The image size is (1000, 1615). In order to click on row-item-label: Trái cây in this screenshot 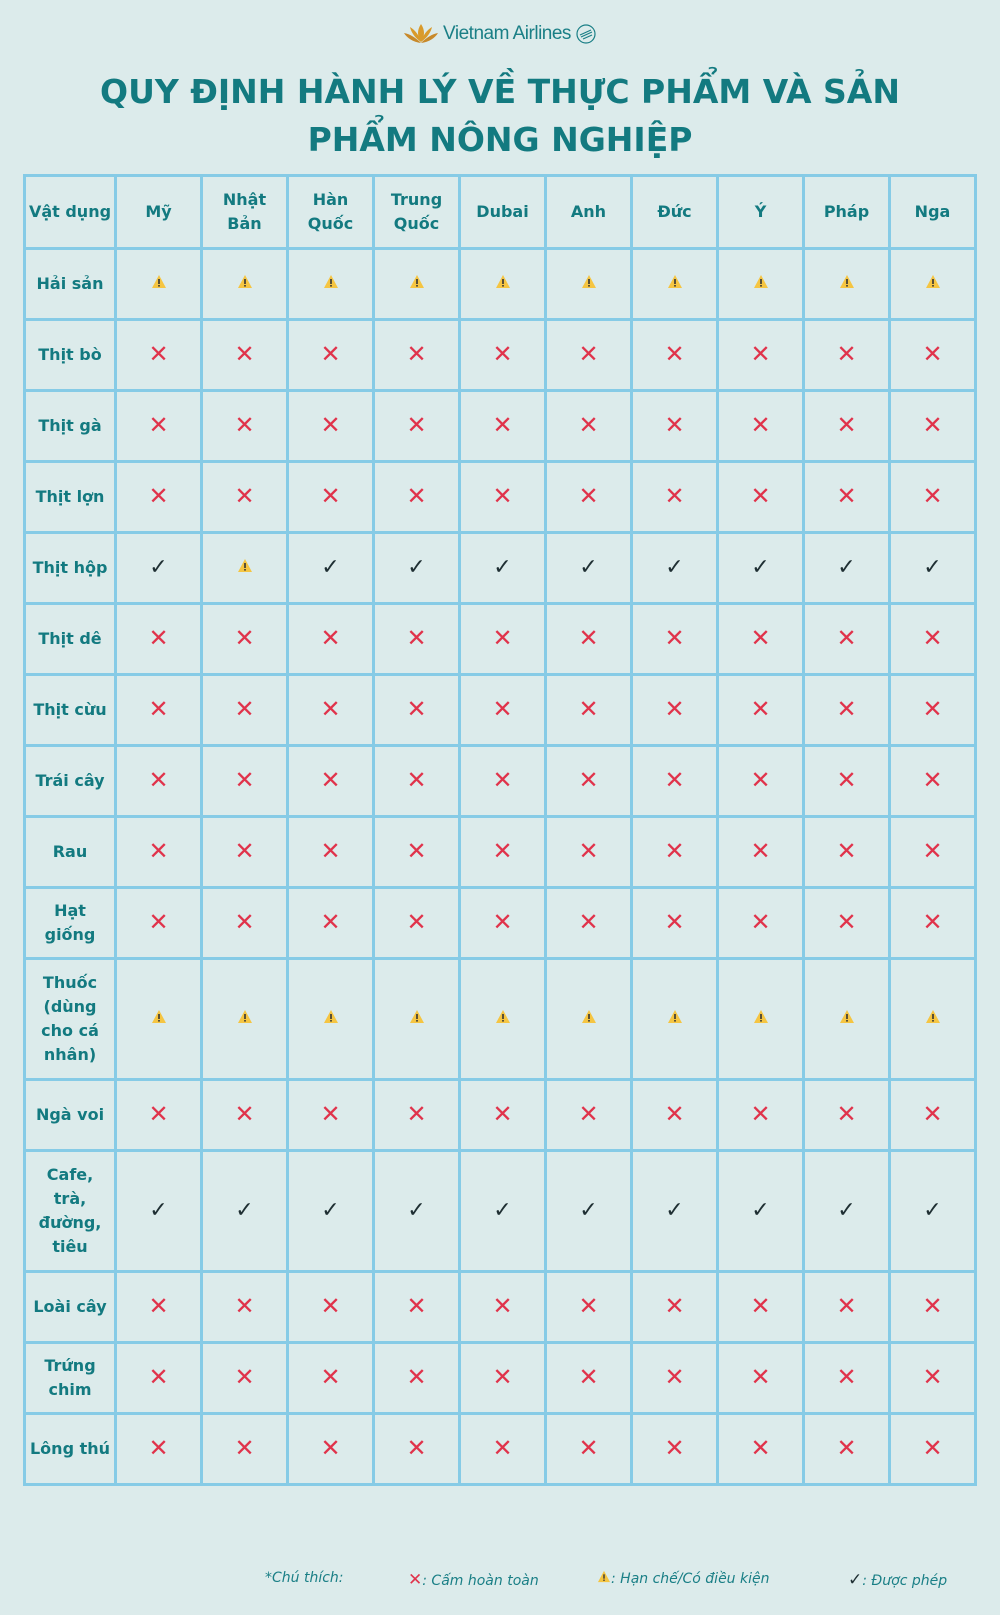, I will do `click(70, 781)`.